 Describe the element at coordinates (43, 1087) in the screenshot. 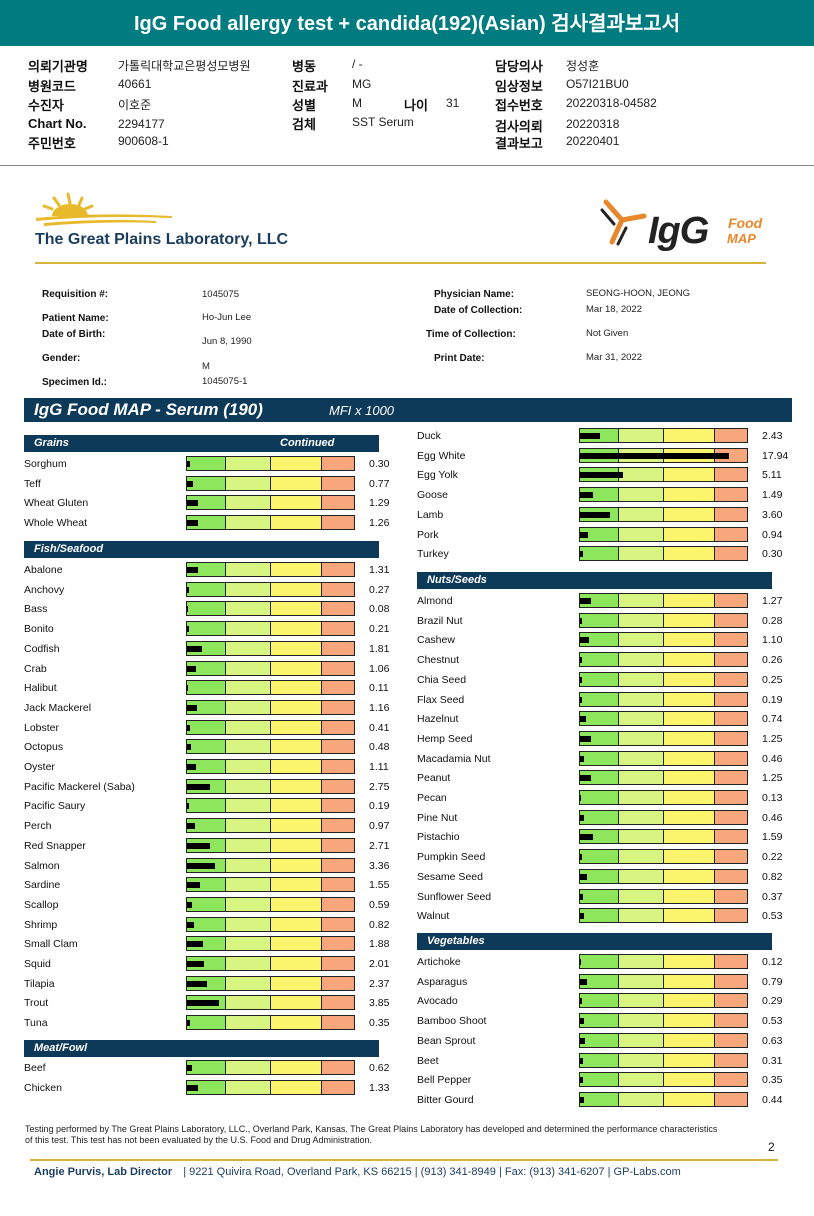

I see `food-name: Chicken` at that location.